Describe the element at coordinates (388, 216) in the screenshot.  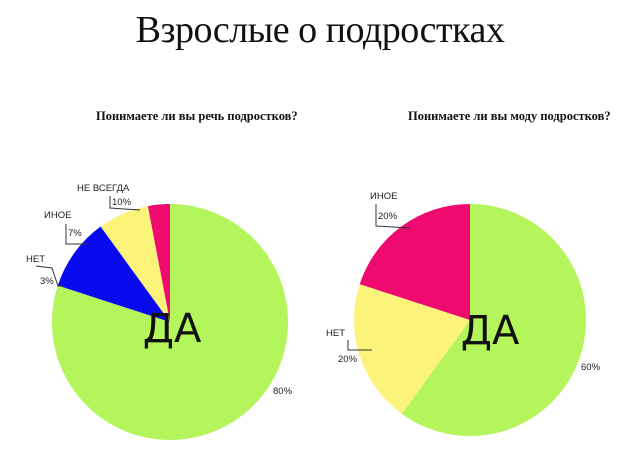
I see `chart-2-value-2: 20%` at that location.